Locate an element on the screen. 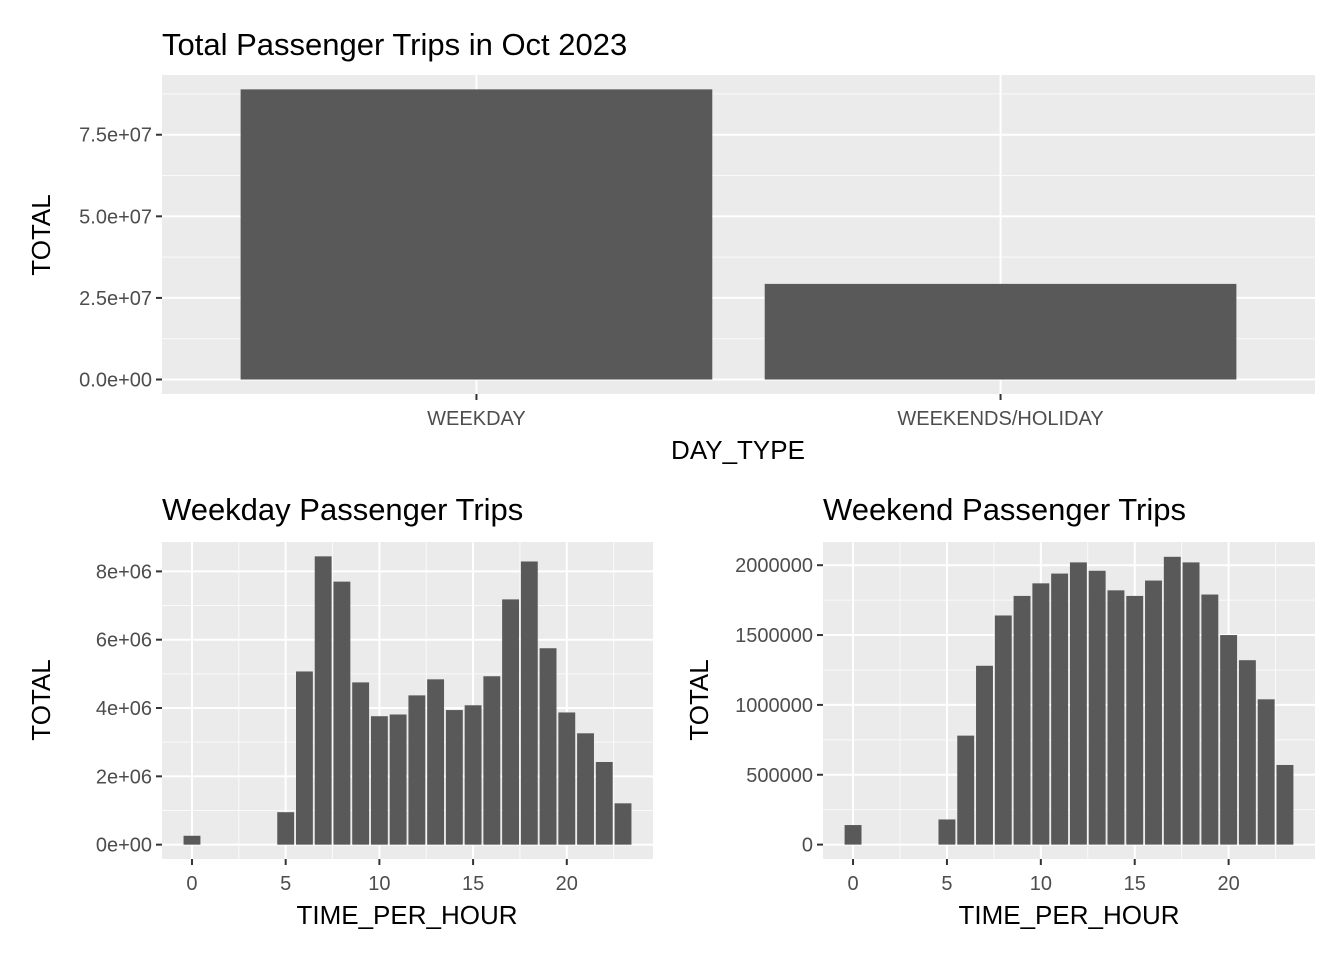  y-tick-label: 0e+00 is located at coordinates (124, 846).